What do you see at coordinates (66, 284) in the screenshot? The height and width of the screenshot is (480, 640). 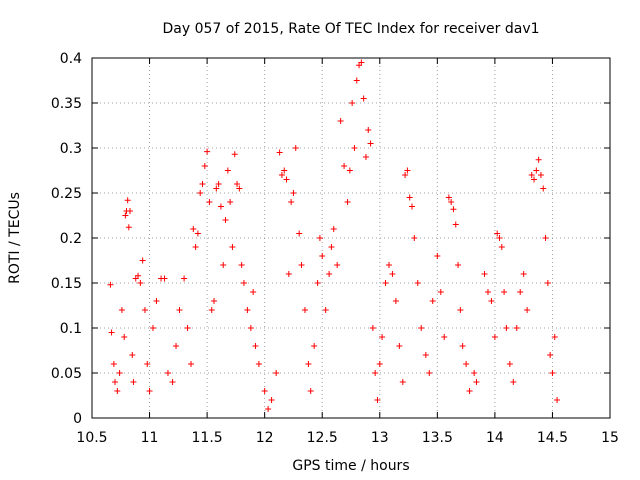 I see `y-tick-label: 0.15` at bounding box center [66, 284].